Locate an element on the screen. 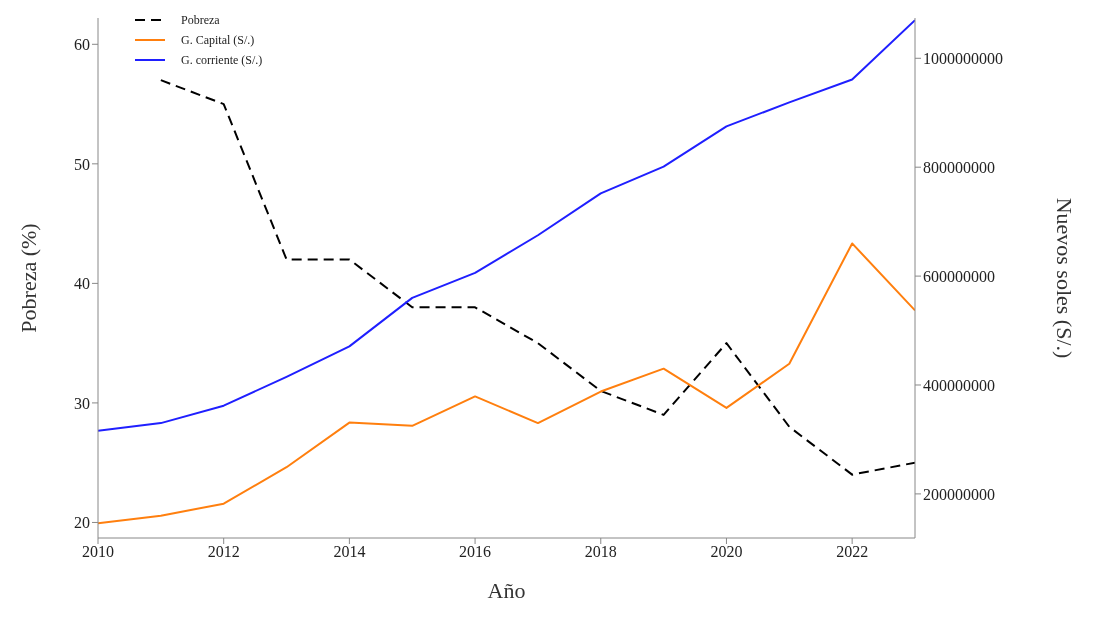  y2-tick-label: 200000000 is located at coordinates (959, 494).